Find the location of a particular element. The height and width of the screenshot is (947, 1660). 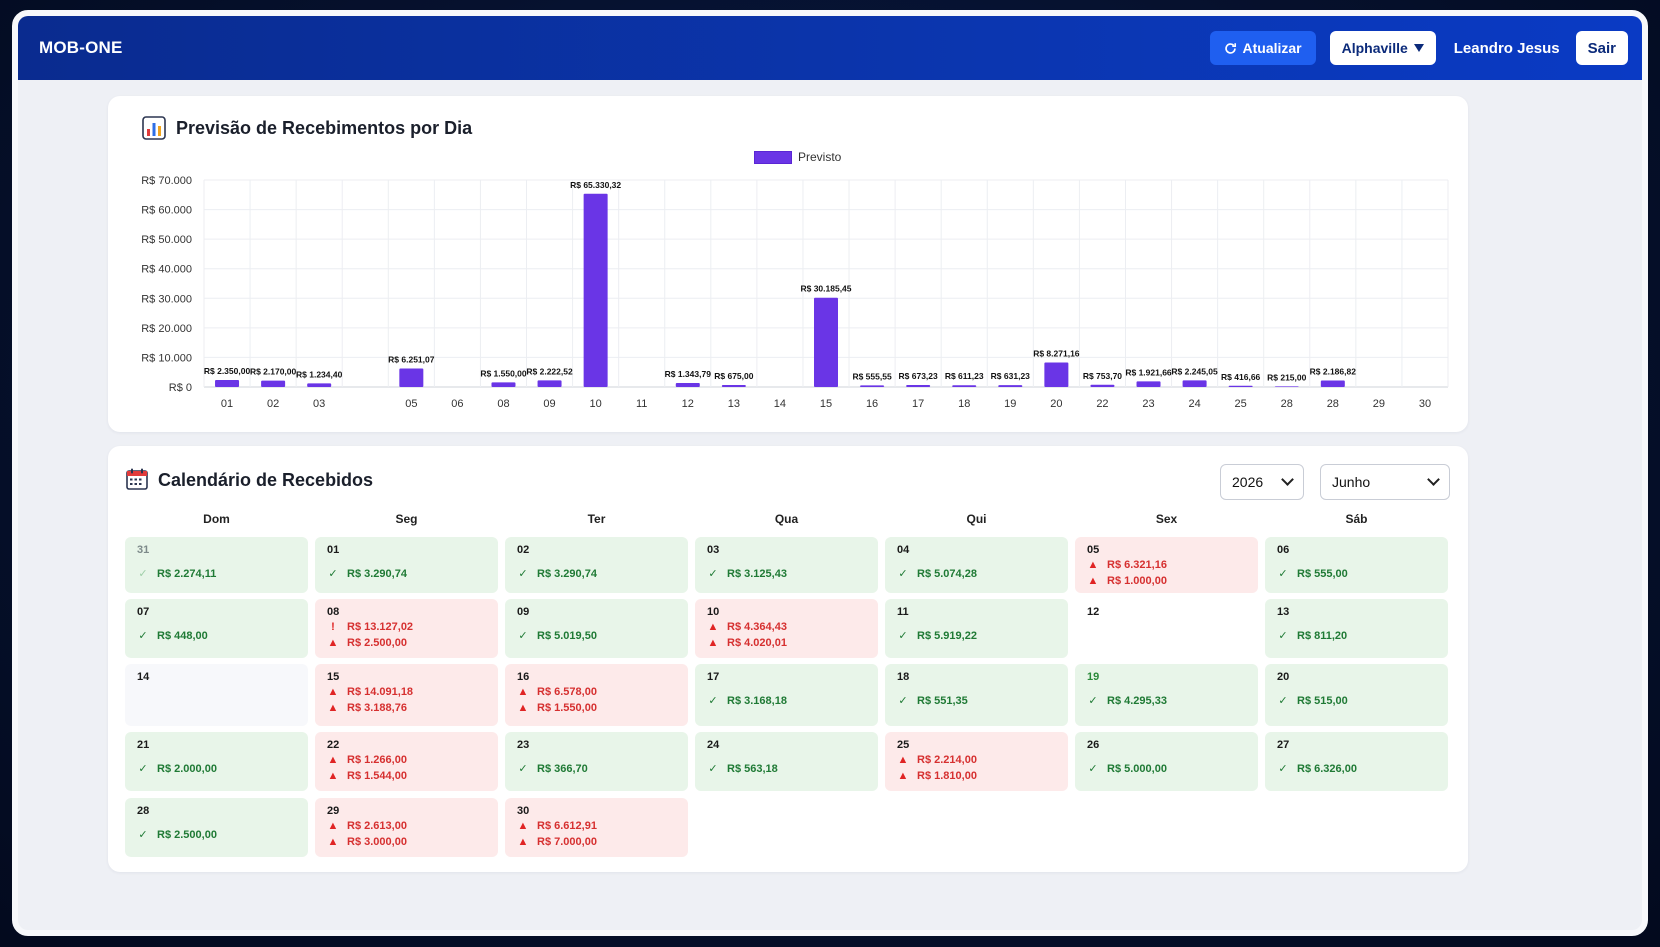

calendar-day-17: 17 ✓ R$ 3.168,18 is located at coordinates (786, 695).